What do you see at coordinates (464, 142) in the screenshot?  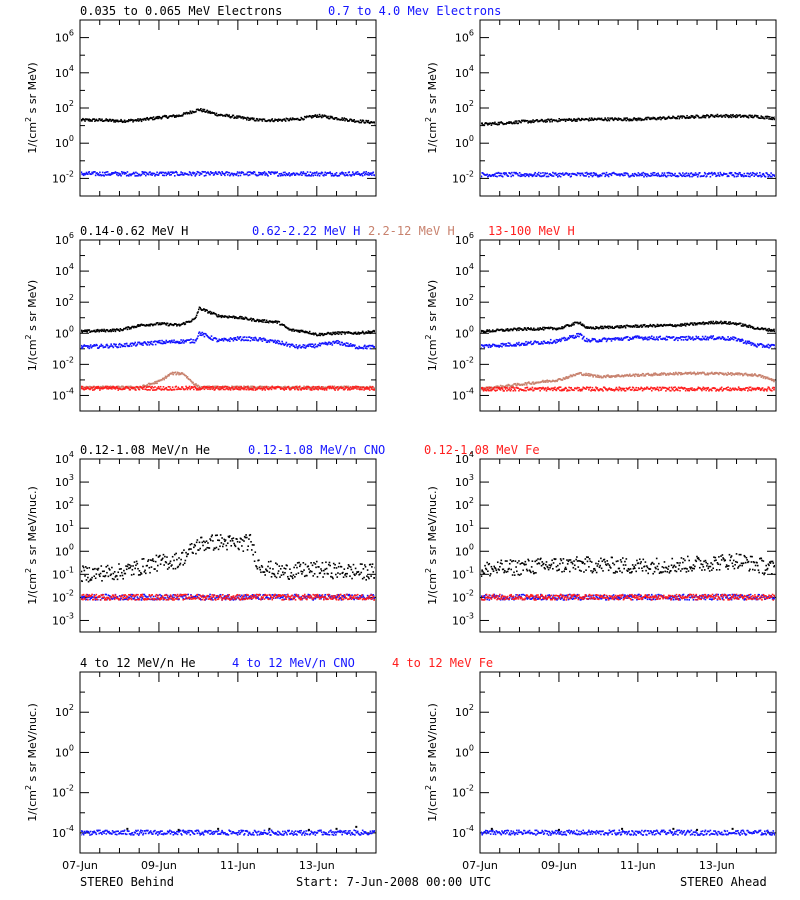 I see `y-tick-label: 100` at bounding box center [464, 142].